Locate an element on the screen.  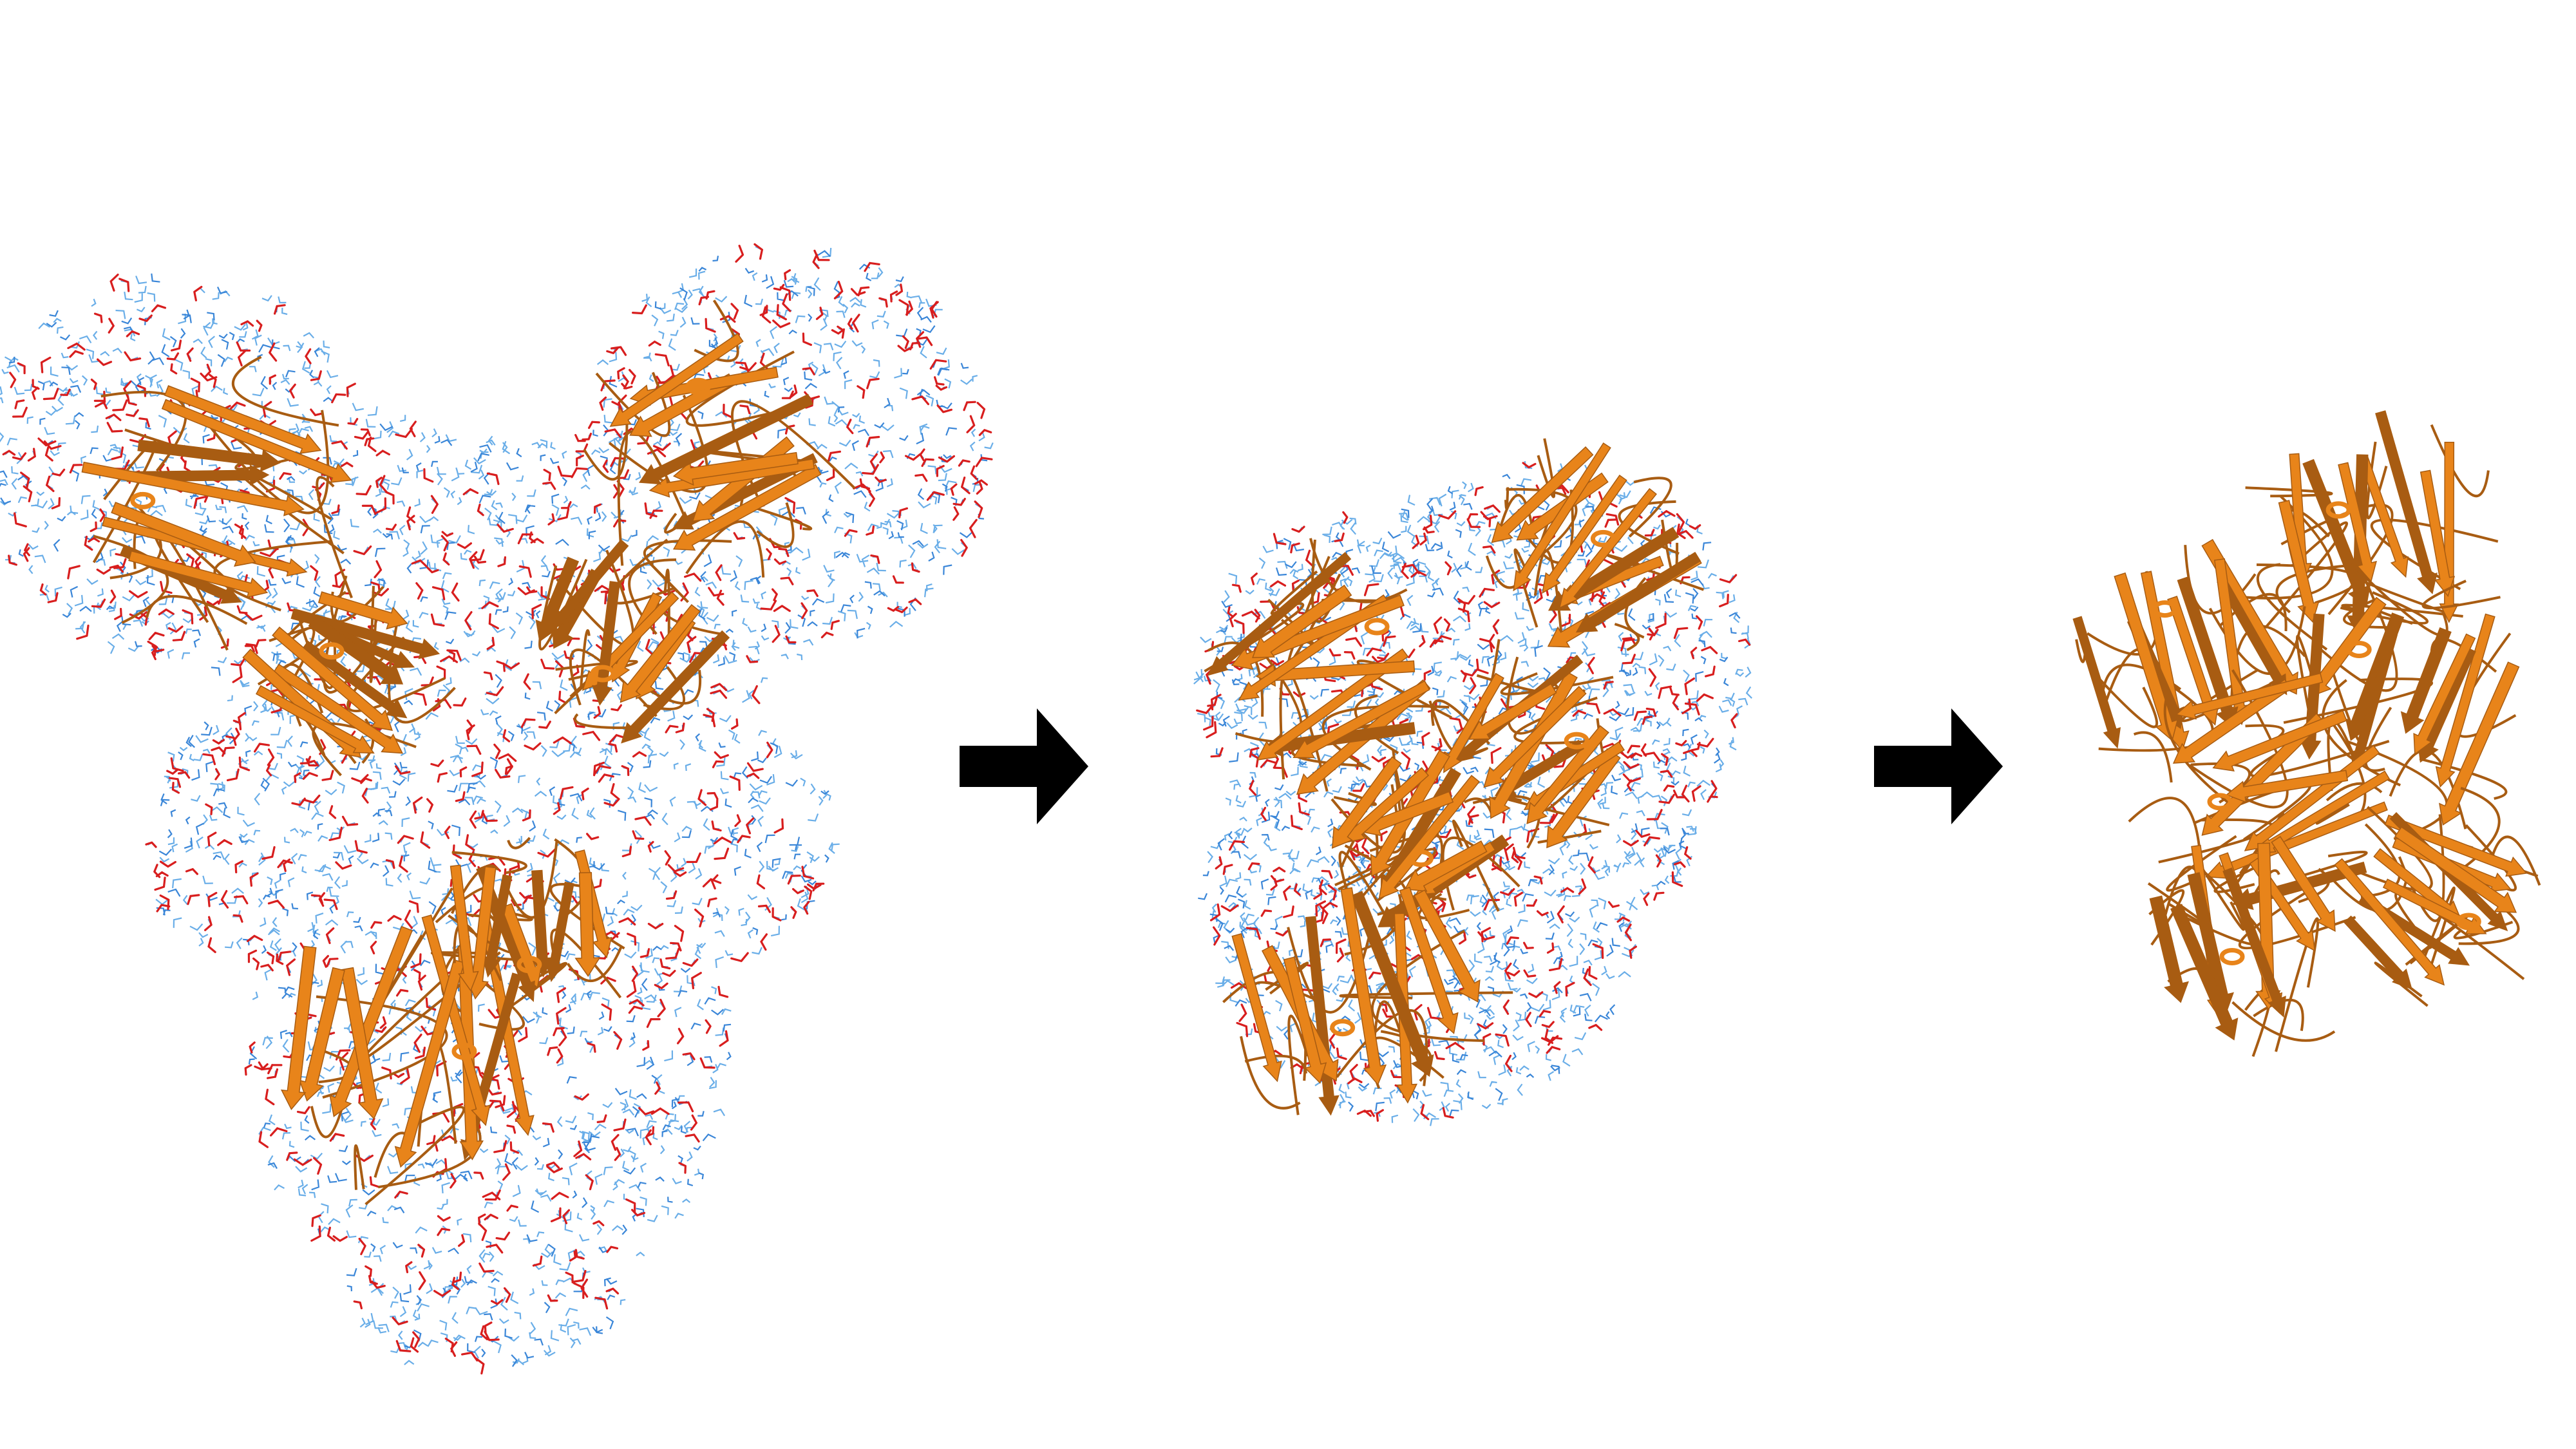
panel-protein-only is located at coordinates (2306, 733).